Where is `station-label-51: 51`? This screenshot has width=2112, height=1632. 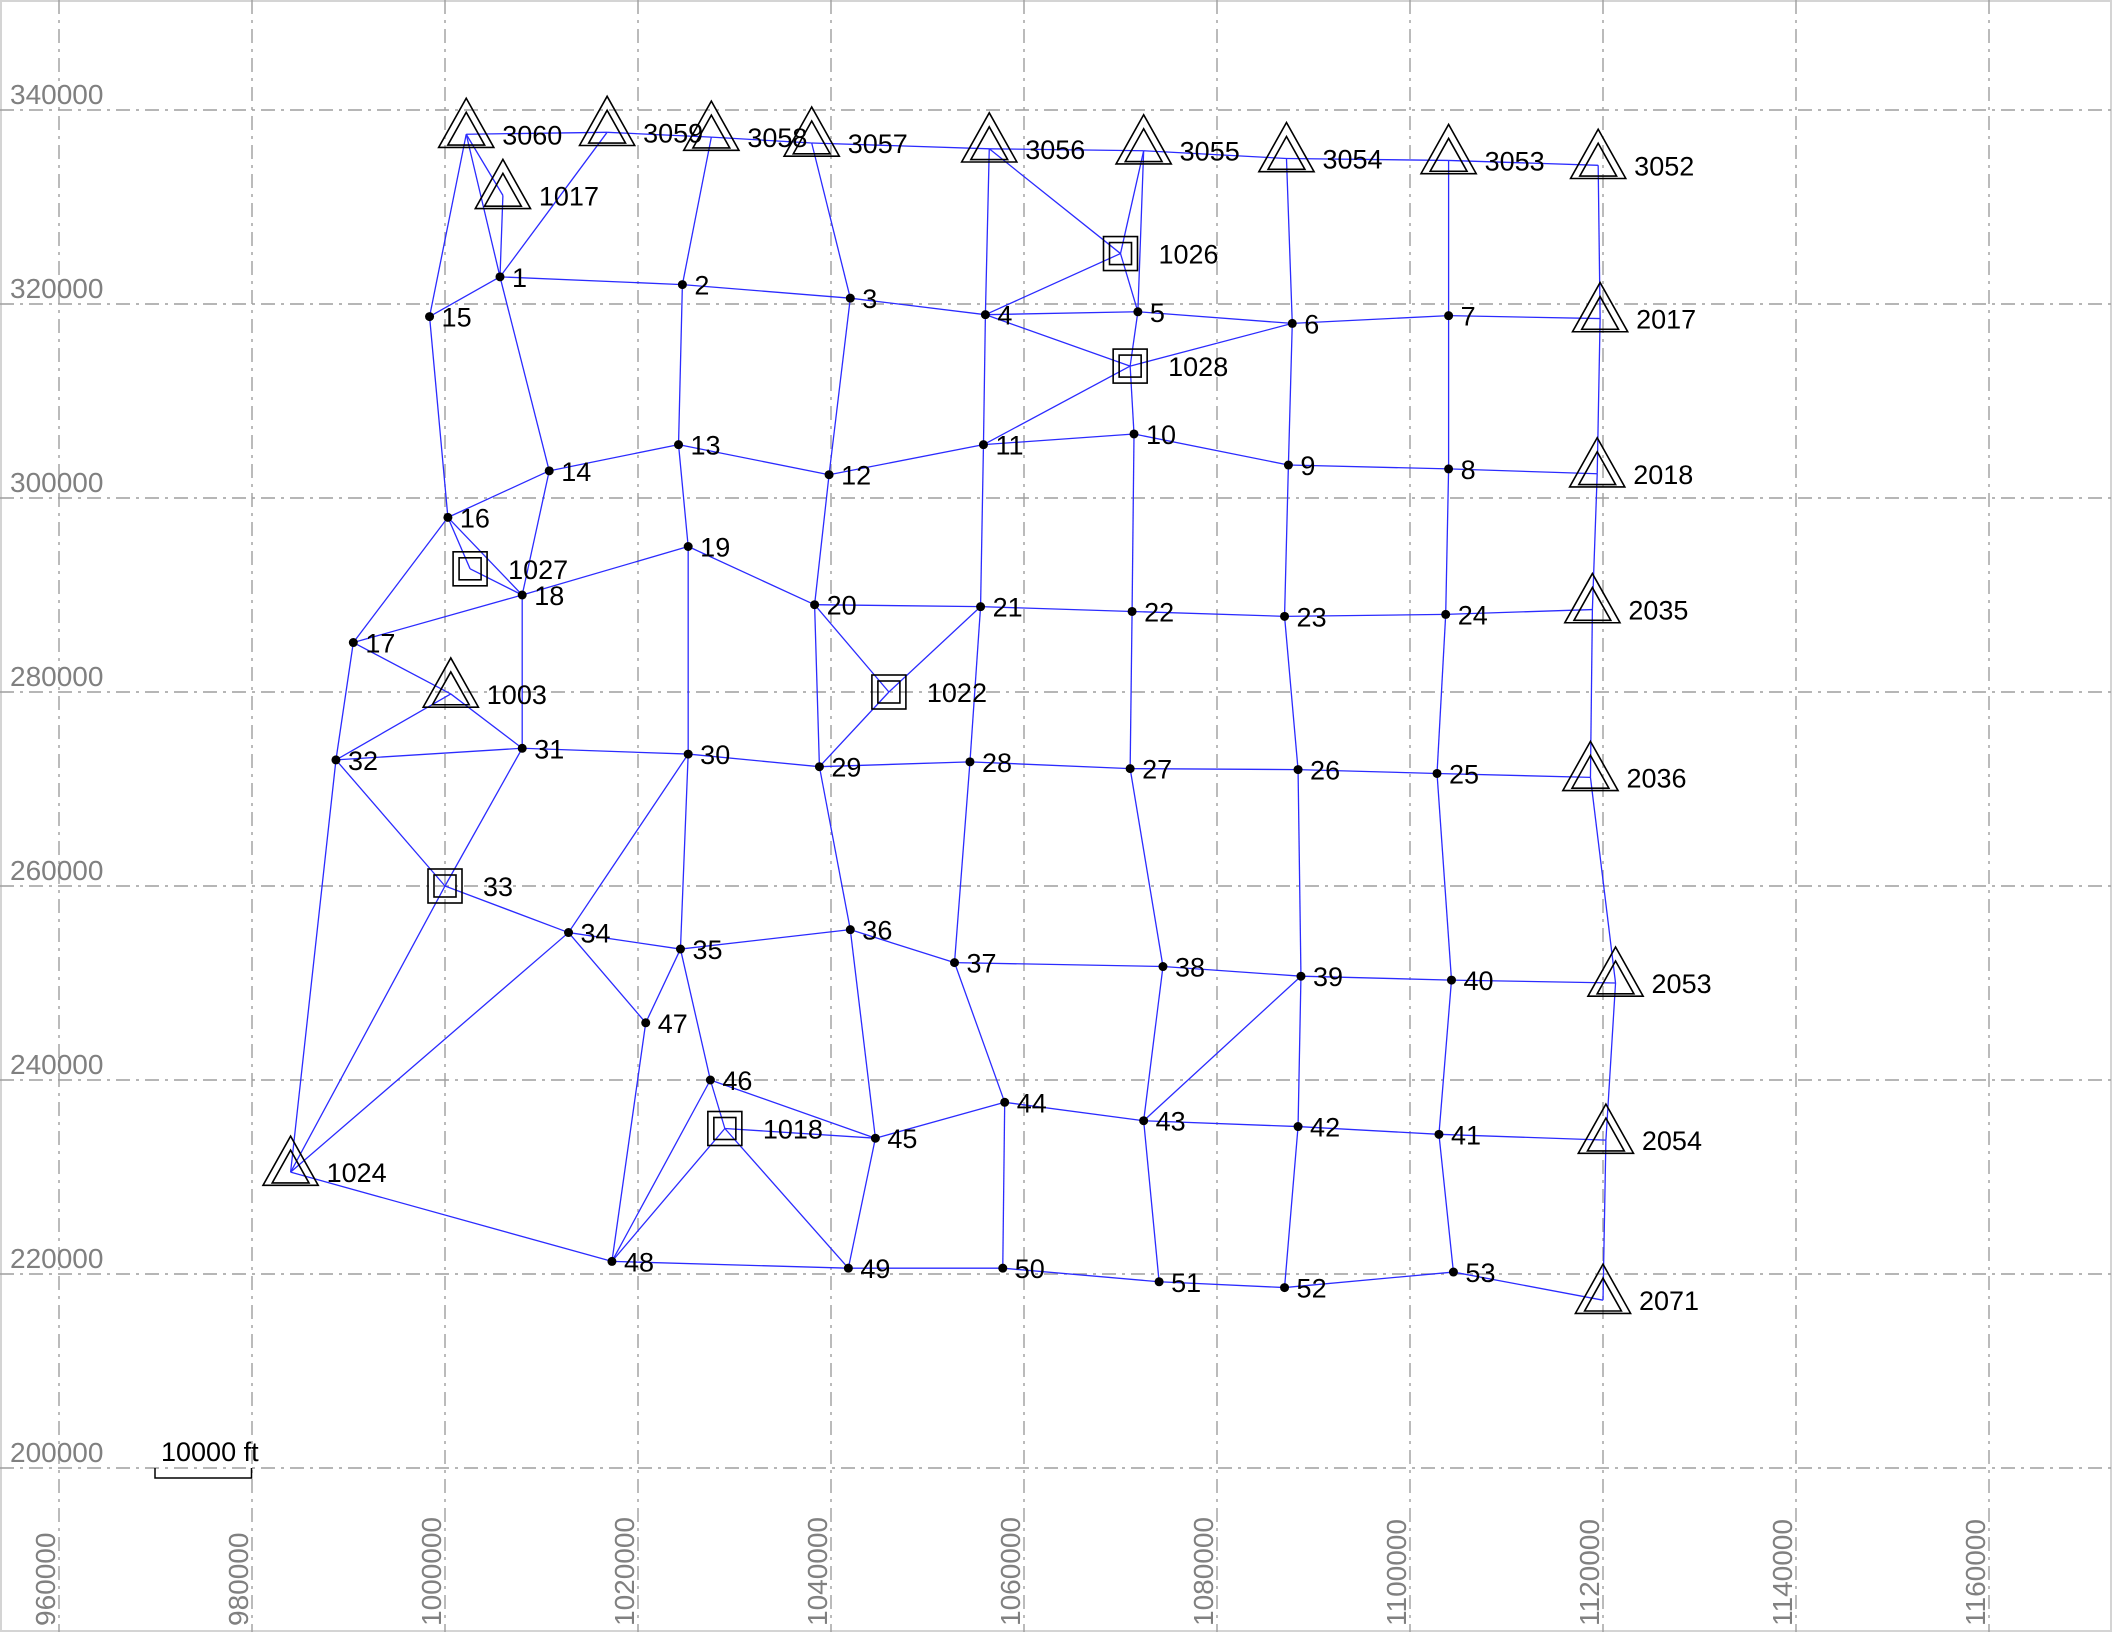
station-label-51: 51 is located at coordinates (1186, 1283).